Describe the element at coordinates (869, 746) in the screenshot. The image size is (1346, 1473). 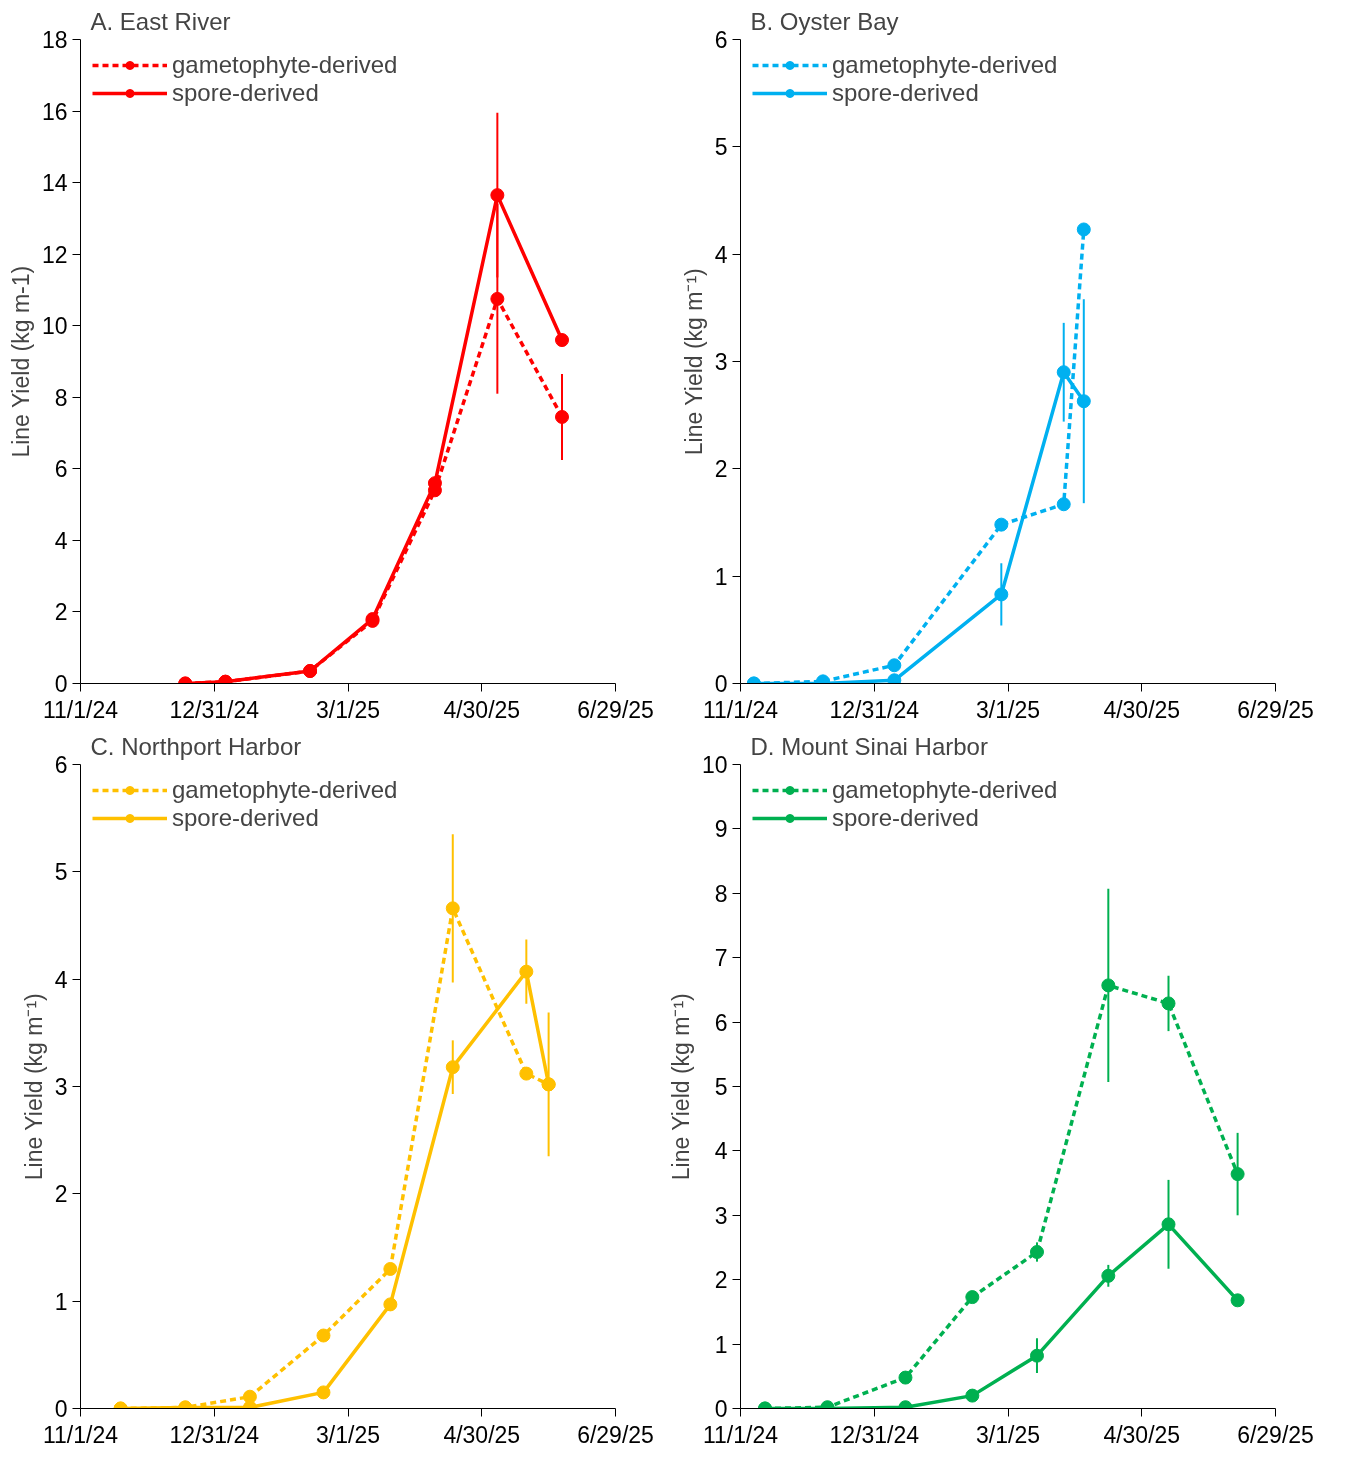
I see `chart-title: D. Mount Sinai Harbor` at that location.